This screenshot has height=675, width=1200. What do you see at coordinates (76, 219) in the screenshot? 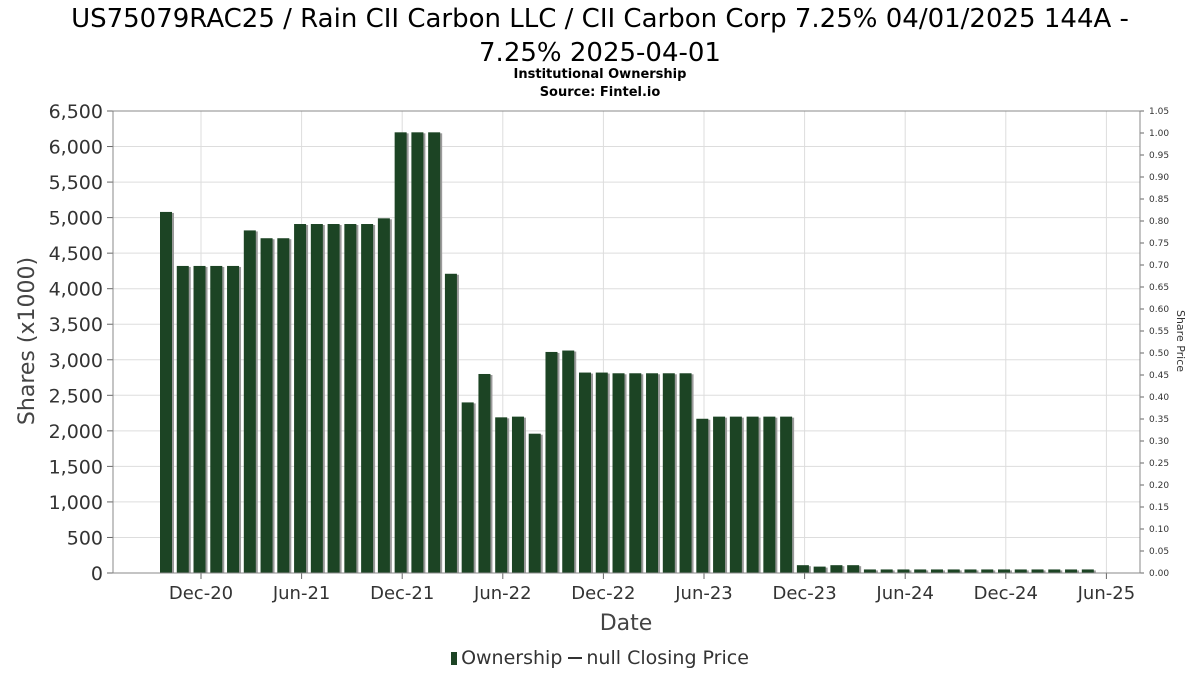
I see `y-tick-label: 5,000` at bounding box center [76, 219].